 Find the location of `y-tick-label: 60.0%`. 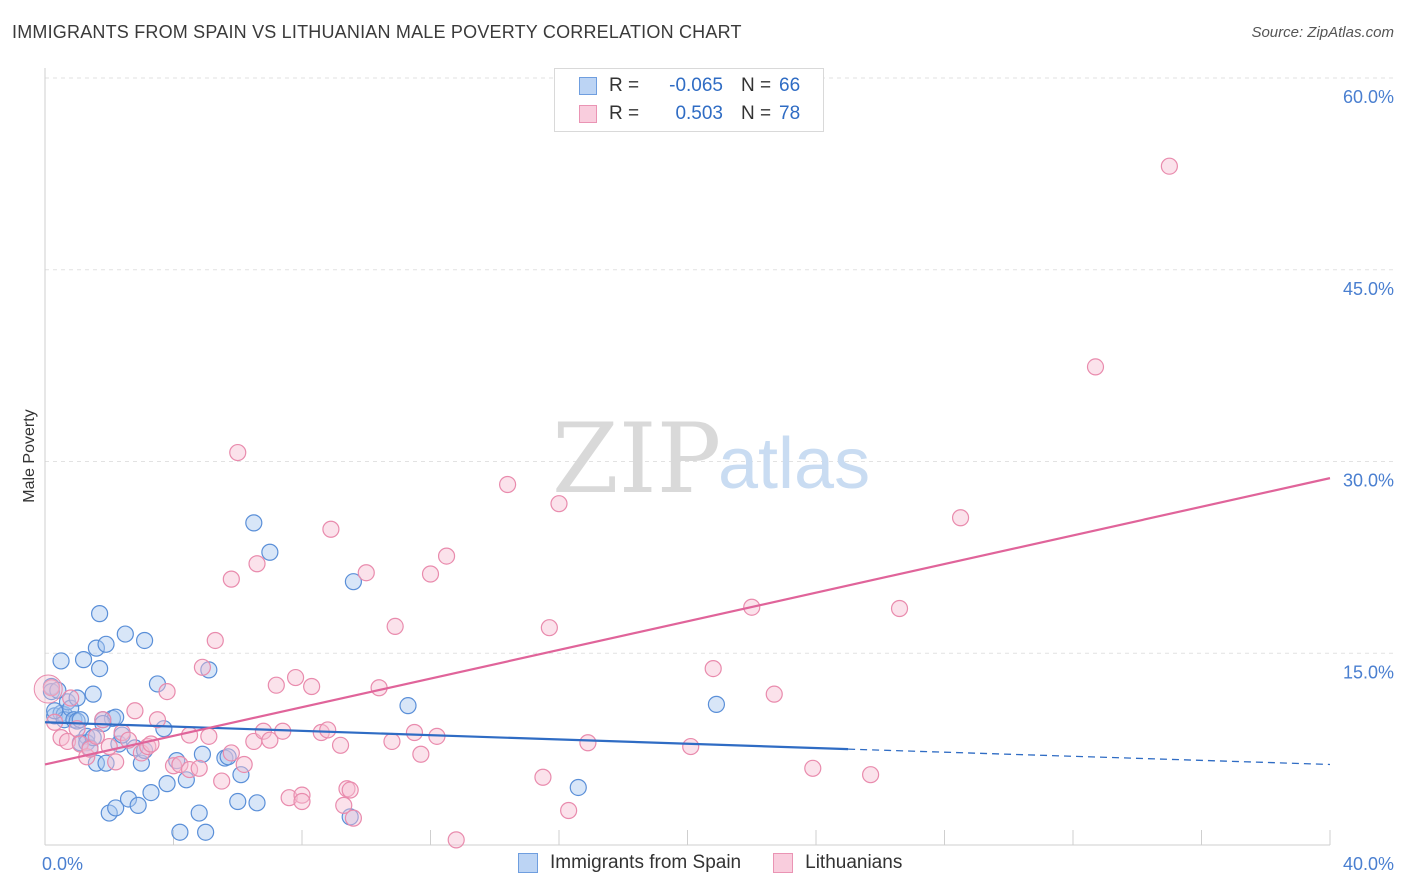

y-tick-label: 60.0% is located at coordinates (1368, 97).